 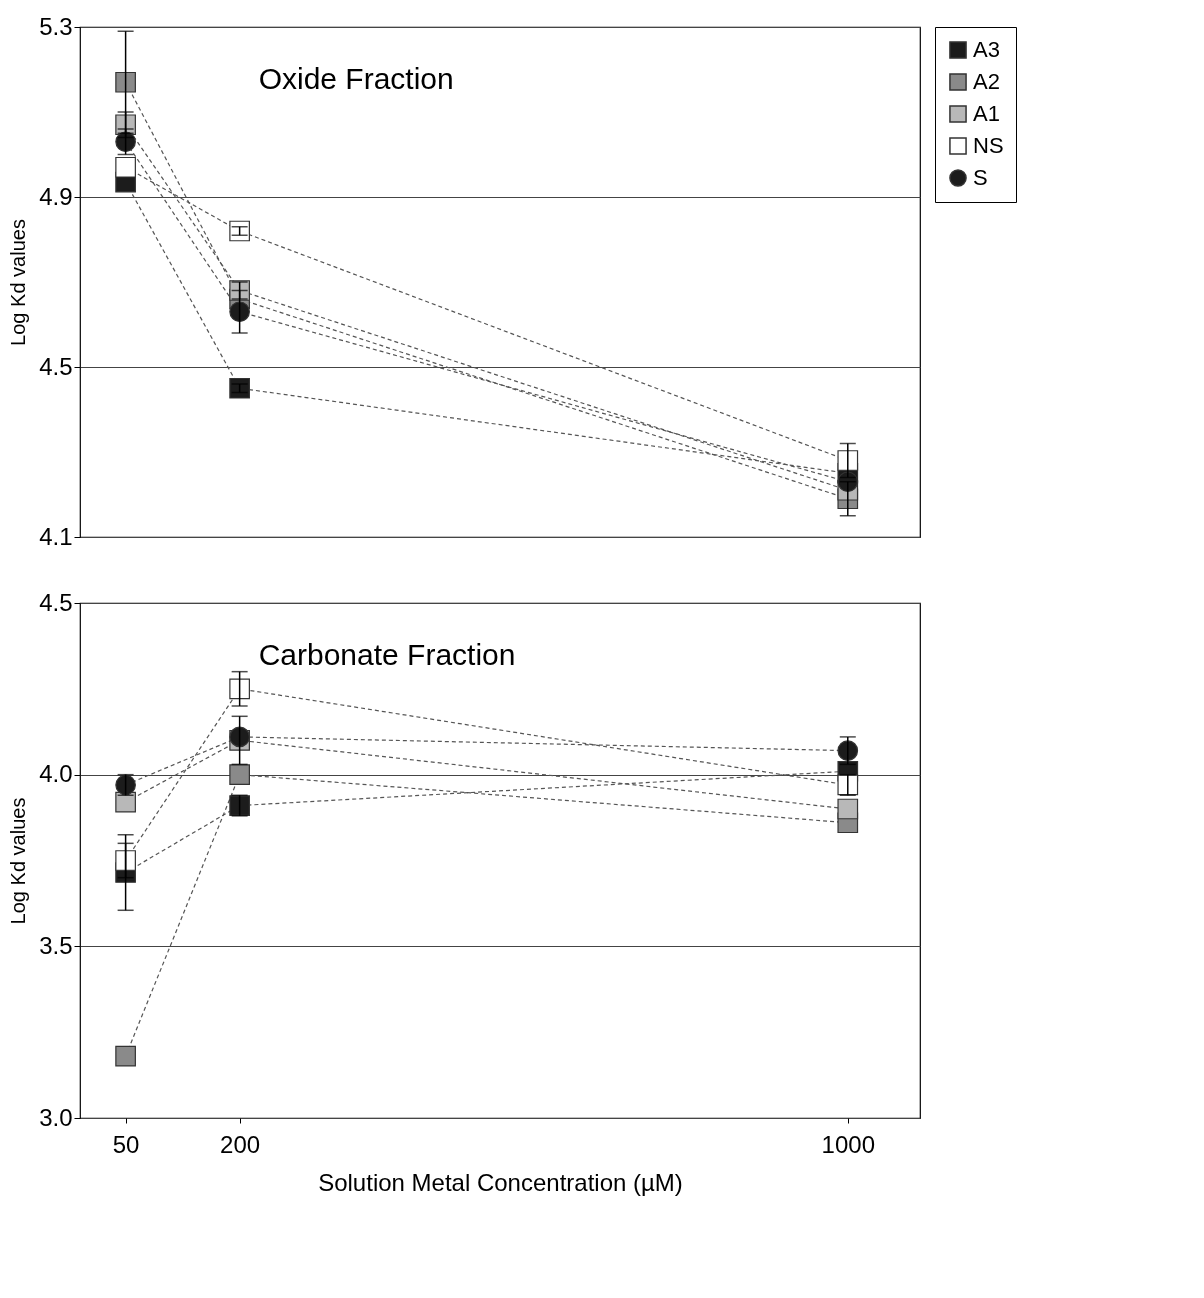 What do you see at coordinates (988, 145) in the screenshot?
I see `legend-label: NS` at bounding box center [988, 145].